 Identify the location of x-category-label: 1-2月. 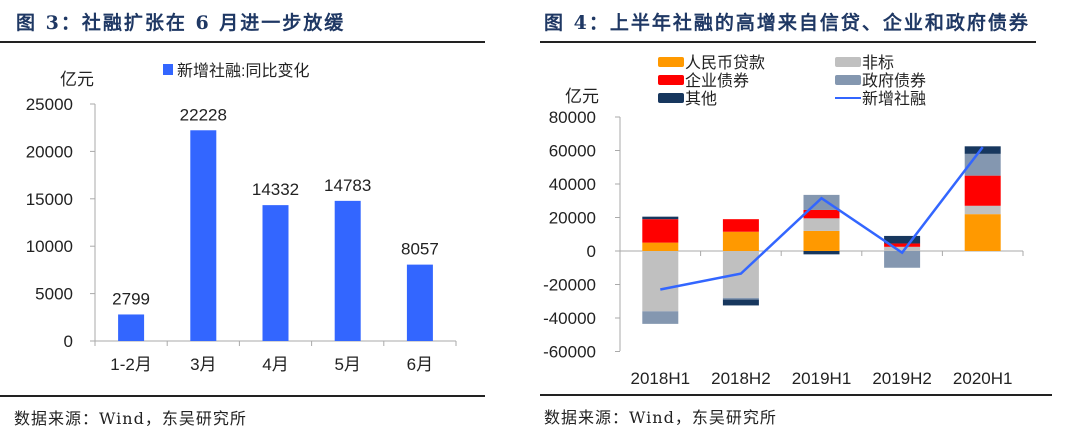
(131, 364).